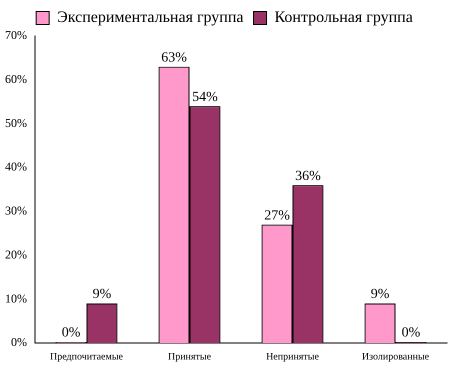 The width and height of the screenshot is (451, 368). I want to click on data-label: 36%, so click(308, 176).